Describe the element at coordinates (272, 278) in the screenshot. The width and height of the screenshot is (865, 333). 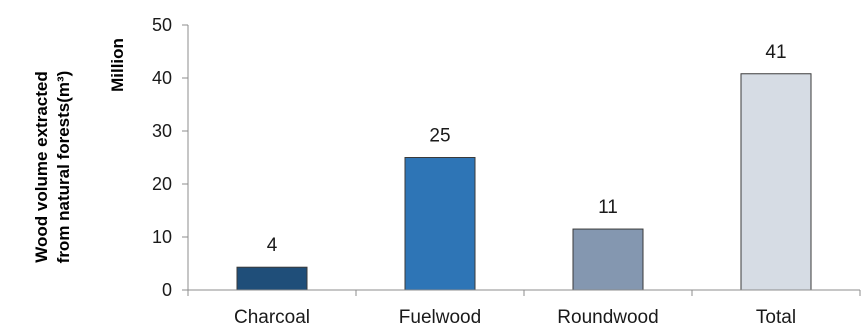
I see `bar-charcoal` at that location.